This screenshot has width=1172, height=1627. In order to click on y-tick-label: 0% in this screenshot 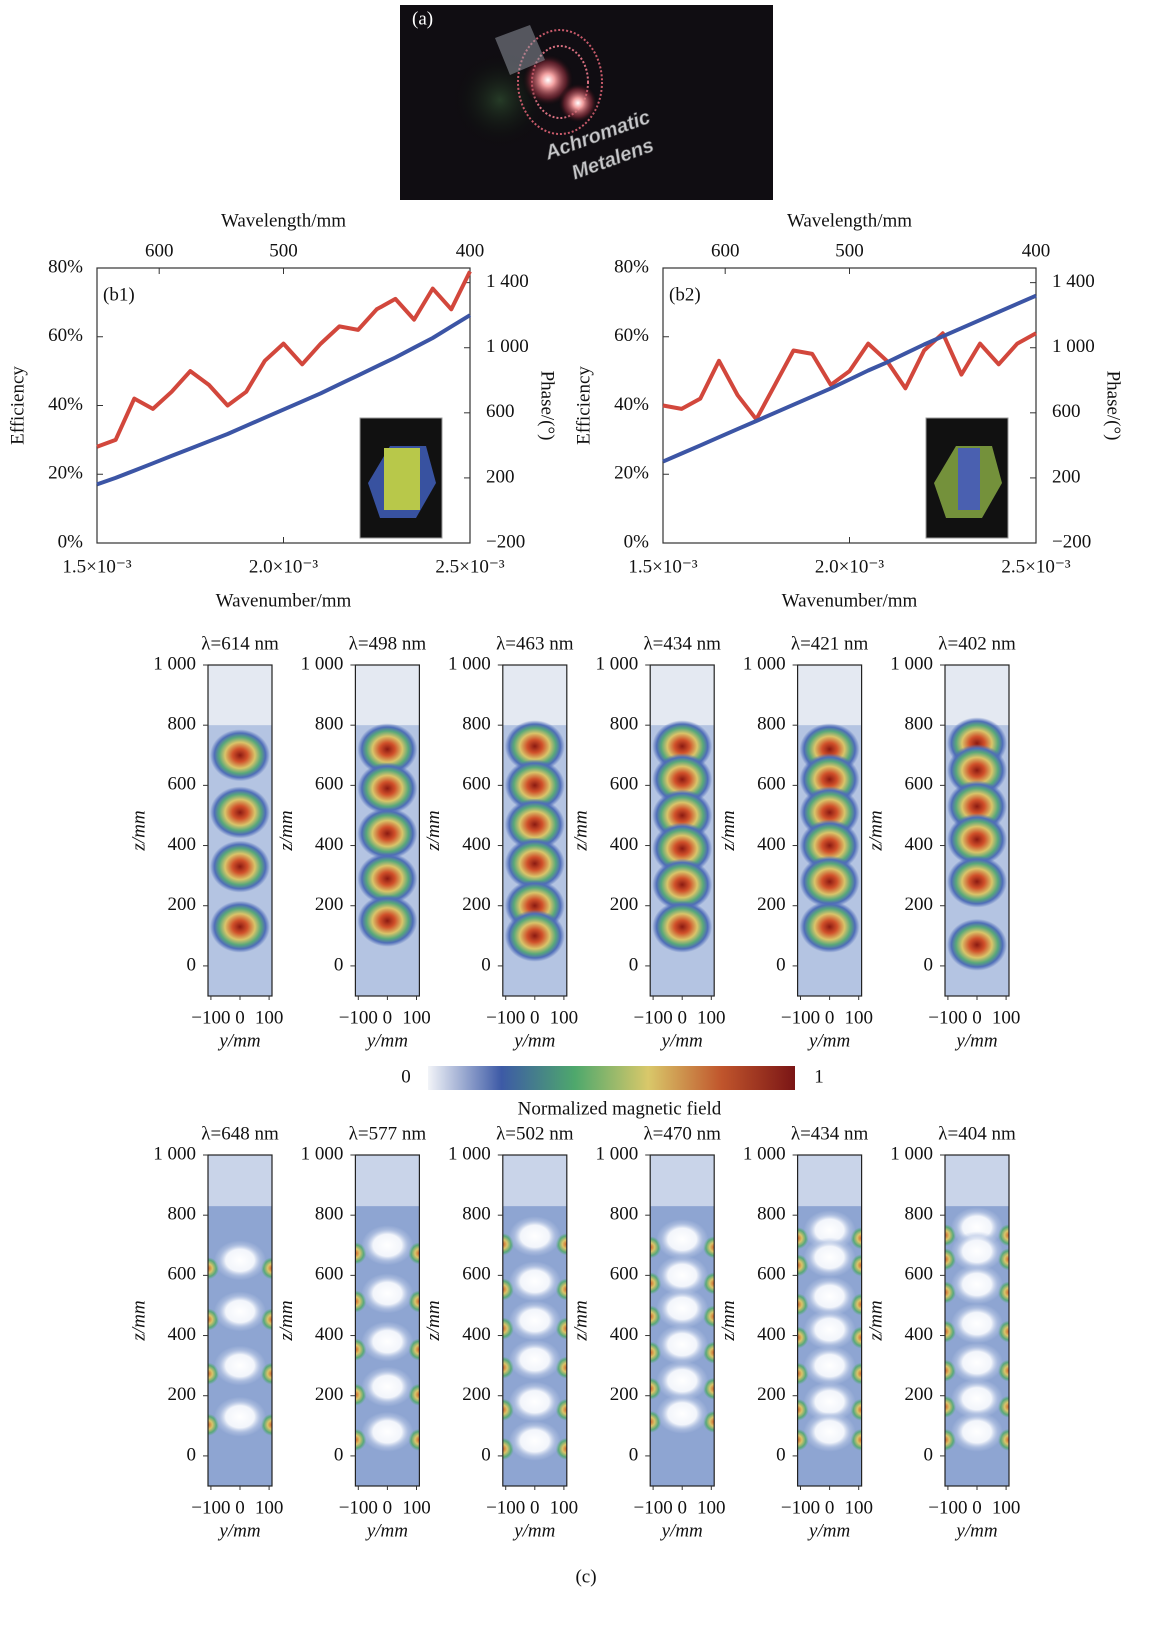, I will do `click(71, 541)`.